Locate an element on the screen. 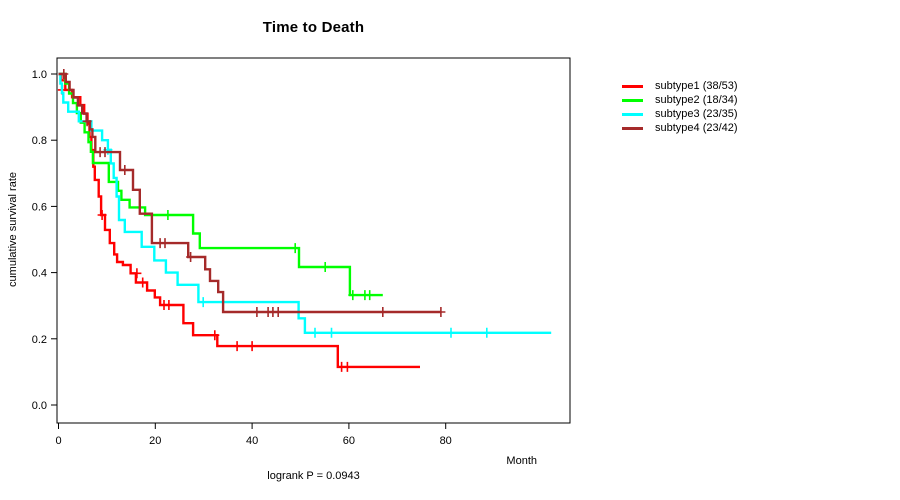 This screenshot has width=900, height=500. x-axis-label: Month is located at coordinates (521, 461).